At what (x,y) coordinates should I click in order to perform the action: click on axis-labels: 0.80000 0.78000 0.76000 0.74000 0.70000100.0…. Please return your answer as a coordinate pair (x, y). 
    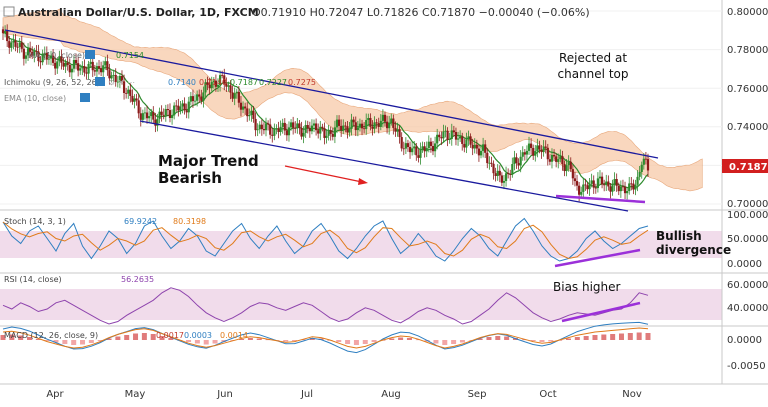
    Looking at the image, I should click on (747, 189).